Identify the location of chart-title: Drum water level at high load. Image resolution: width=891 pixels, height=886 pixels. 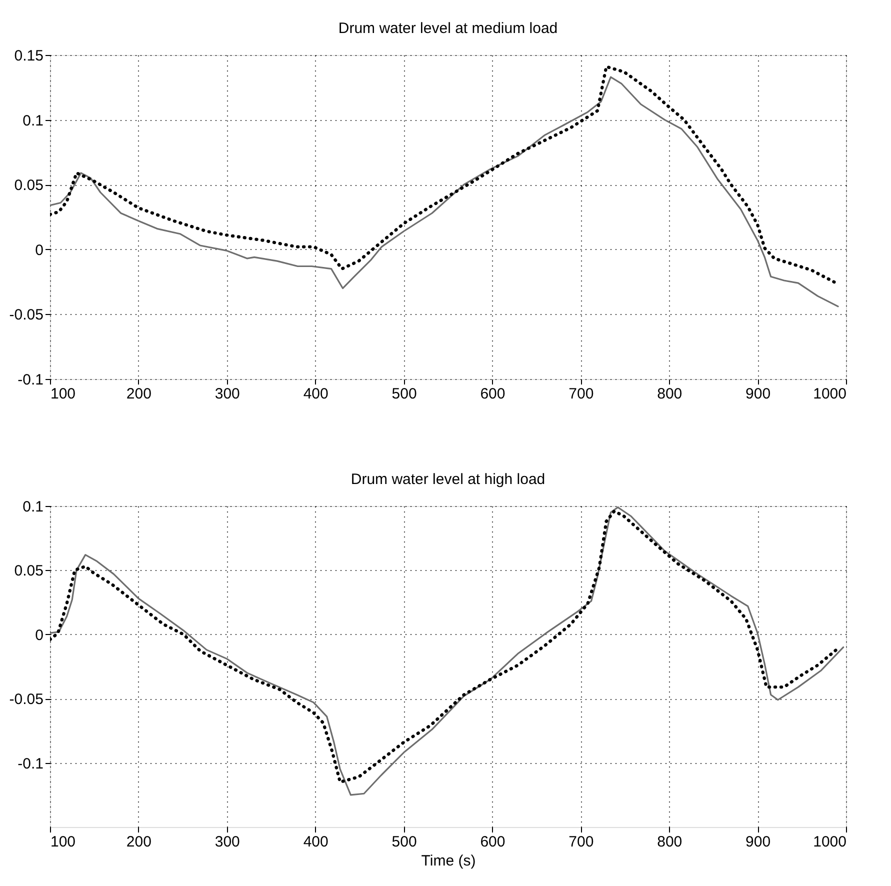
(448, 479).